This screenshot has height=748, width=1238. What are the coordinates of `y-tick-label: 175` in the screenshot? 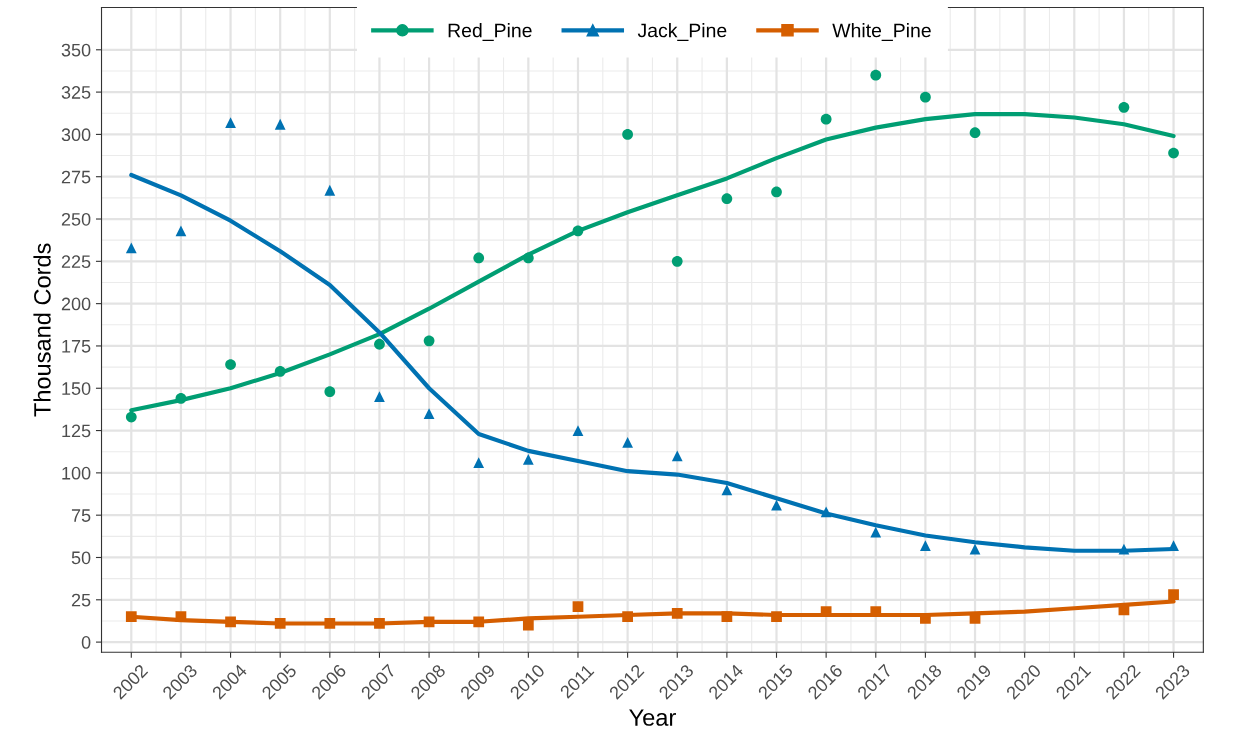 It's located at (76, 346).